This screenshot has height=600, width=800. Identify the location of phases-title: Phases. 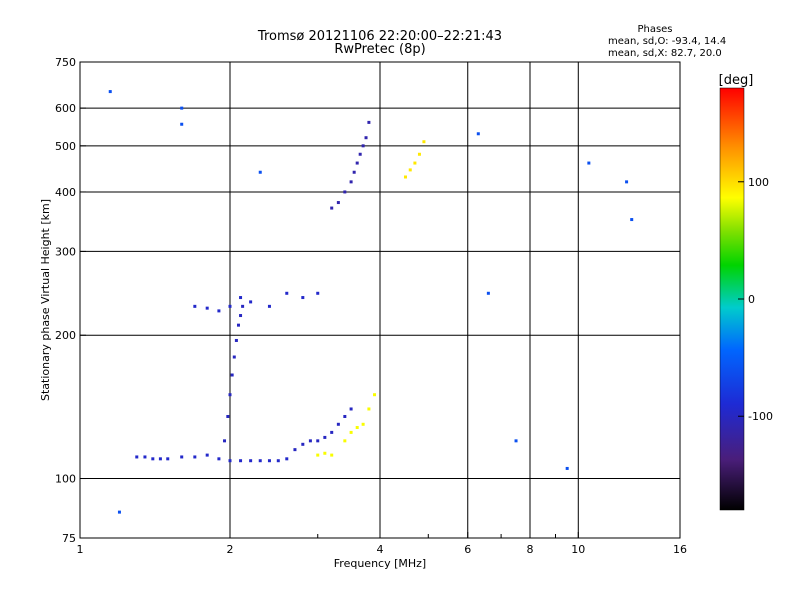
(654, 29).